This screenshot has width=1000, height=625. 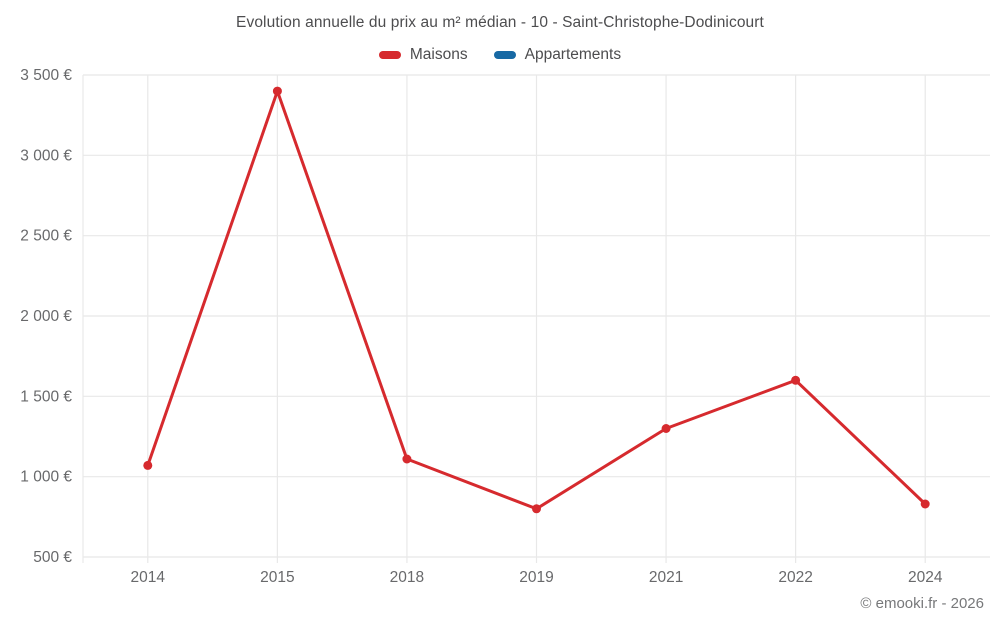 What do you see at coordinates (277, 577) in the screenshot?
I see `x-tick-label: 2015` at bounding box center [277, 577].